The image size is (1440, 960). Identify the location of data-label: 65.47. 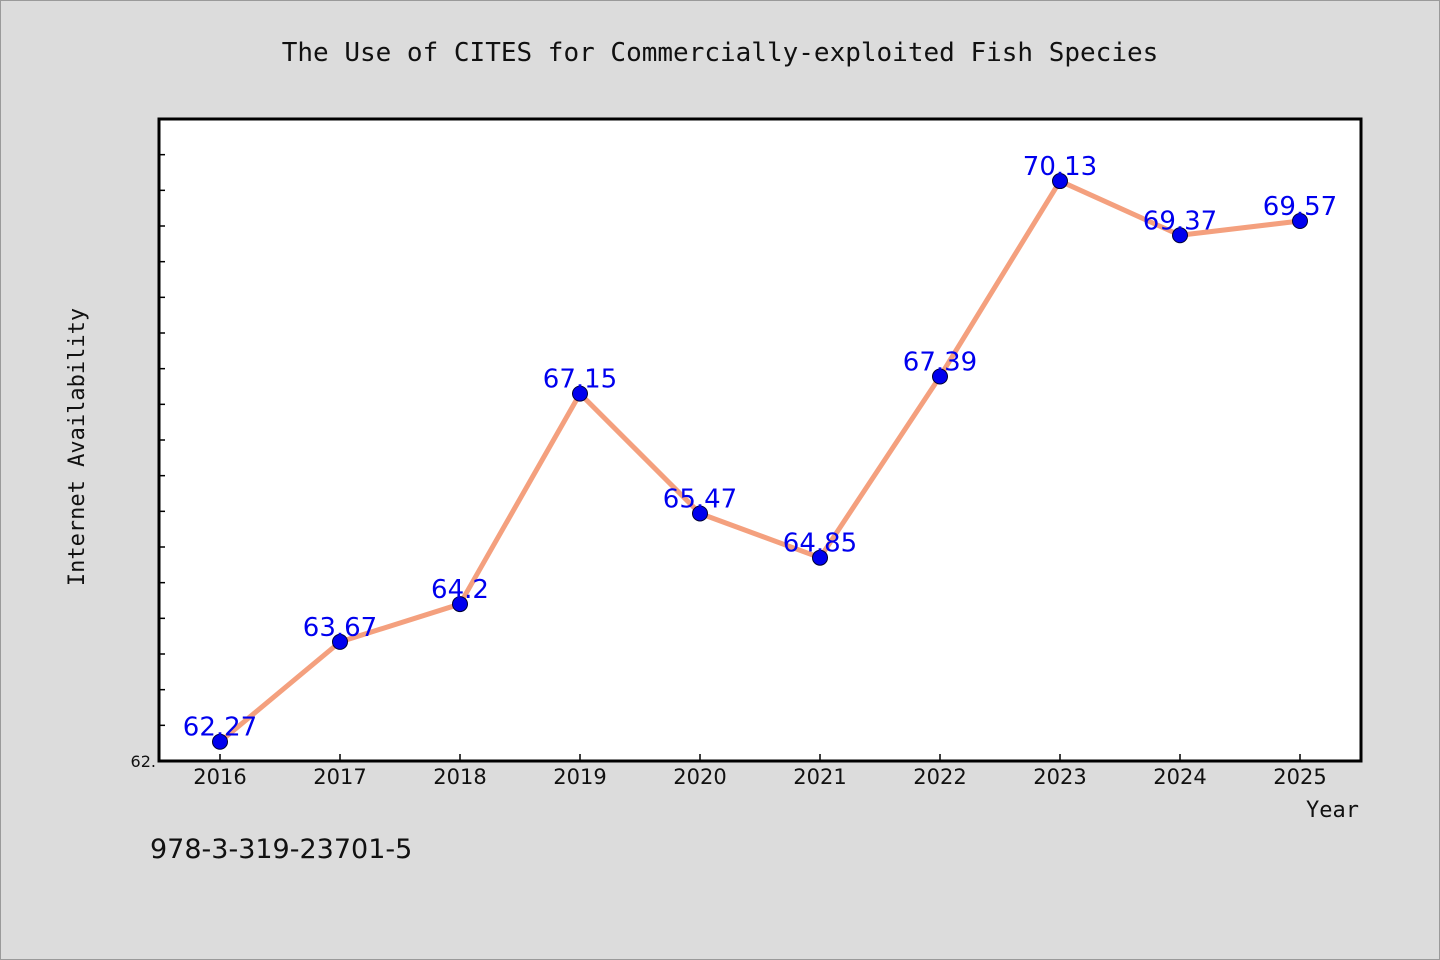
(700, 499).